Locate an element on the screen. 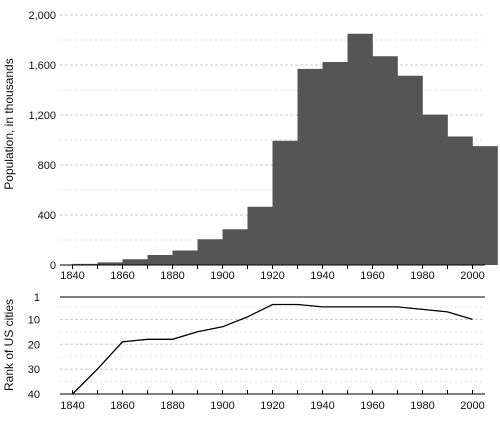 This screenshot has height=425, width=500. y-tick-label: 0 is located at coordinates (53, 266).